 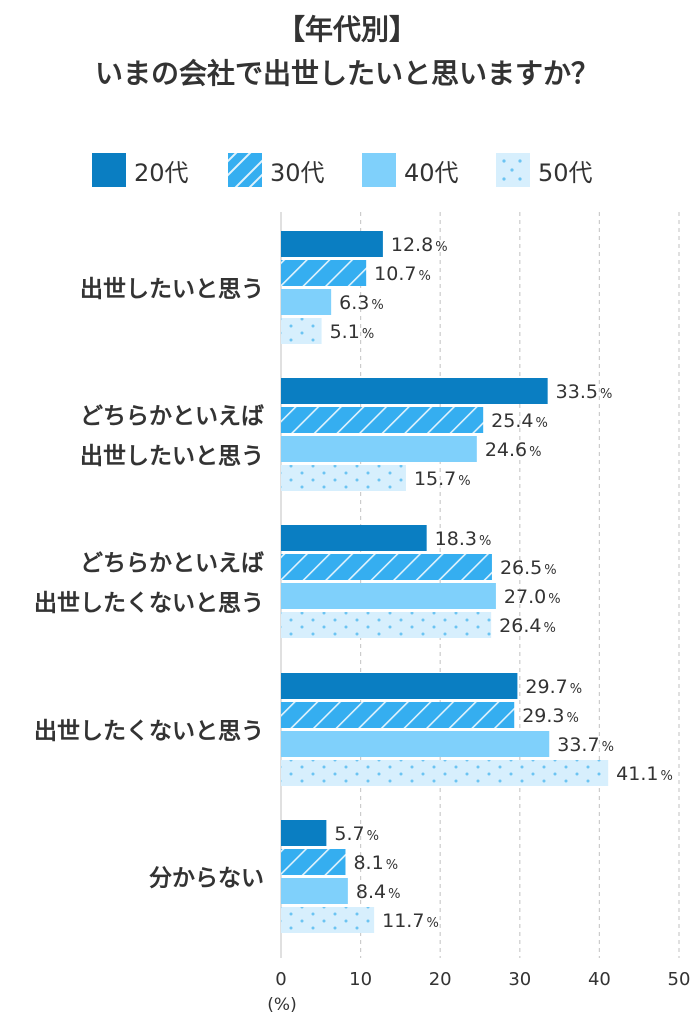 I want to click on legend-item-20s: 20代, so click(x=140, y=170).